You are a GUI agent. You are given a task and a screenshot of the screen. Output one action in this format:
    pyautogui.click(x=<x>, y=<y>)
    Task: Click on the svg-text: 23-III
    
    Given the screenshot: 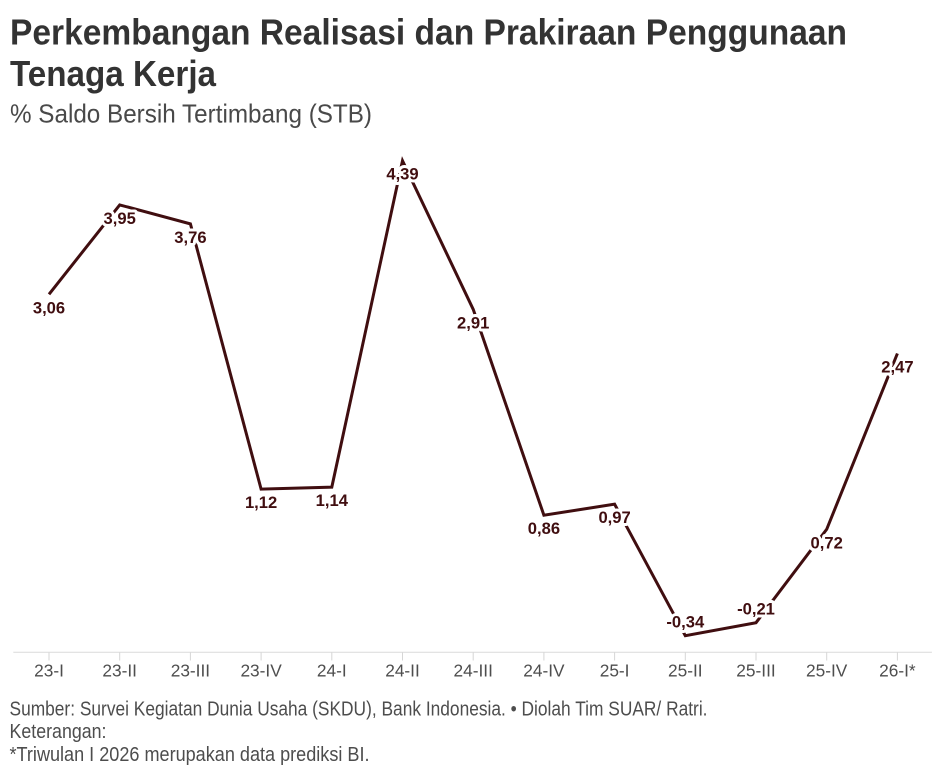 What is the action you would take?
    pyautogui.click(x=190, y=671)
    